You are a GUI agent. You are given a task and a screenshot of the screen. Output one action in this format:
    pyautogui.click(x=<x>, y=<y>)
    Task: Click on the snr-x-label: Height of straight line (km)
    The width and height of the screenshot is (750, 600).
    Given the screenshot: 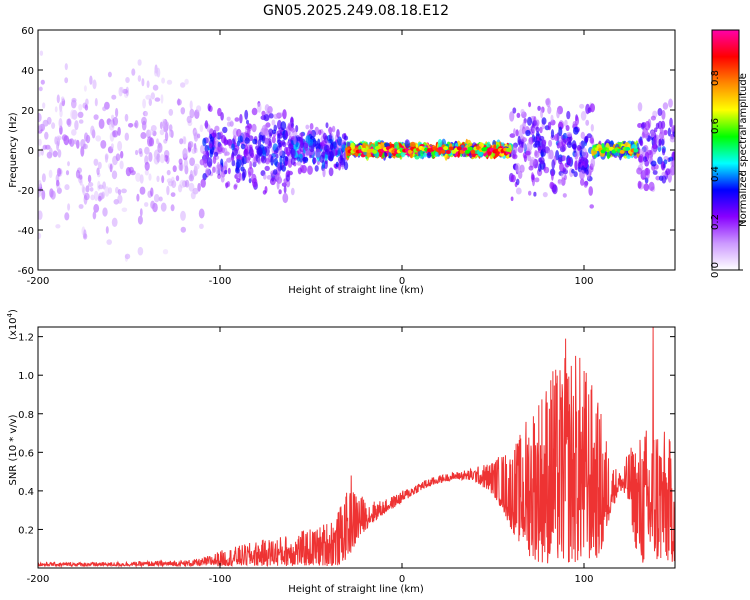 What is the action you would take?
    pyautogui.click(x=356, y=589)
    